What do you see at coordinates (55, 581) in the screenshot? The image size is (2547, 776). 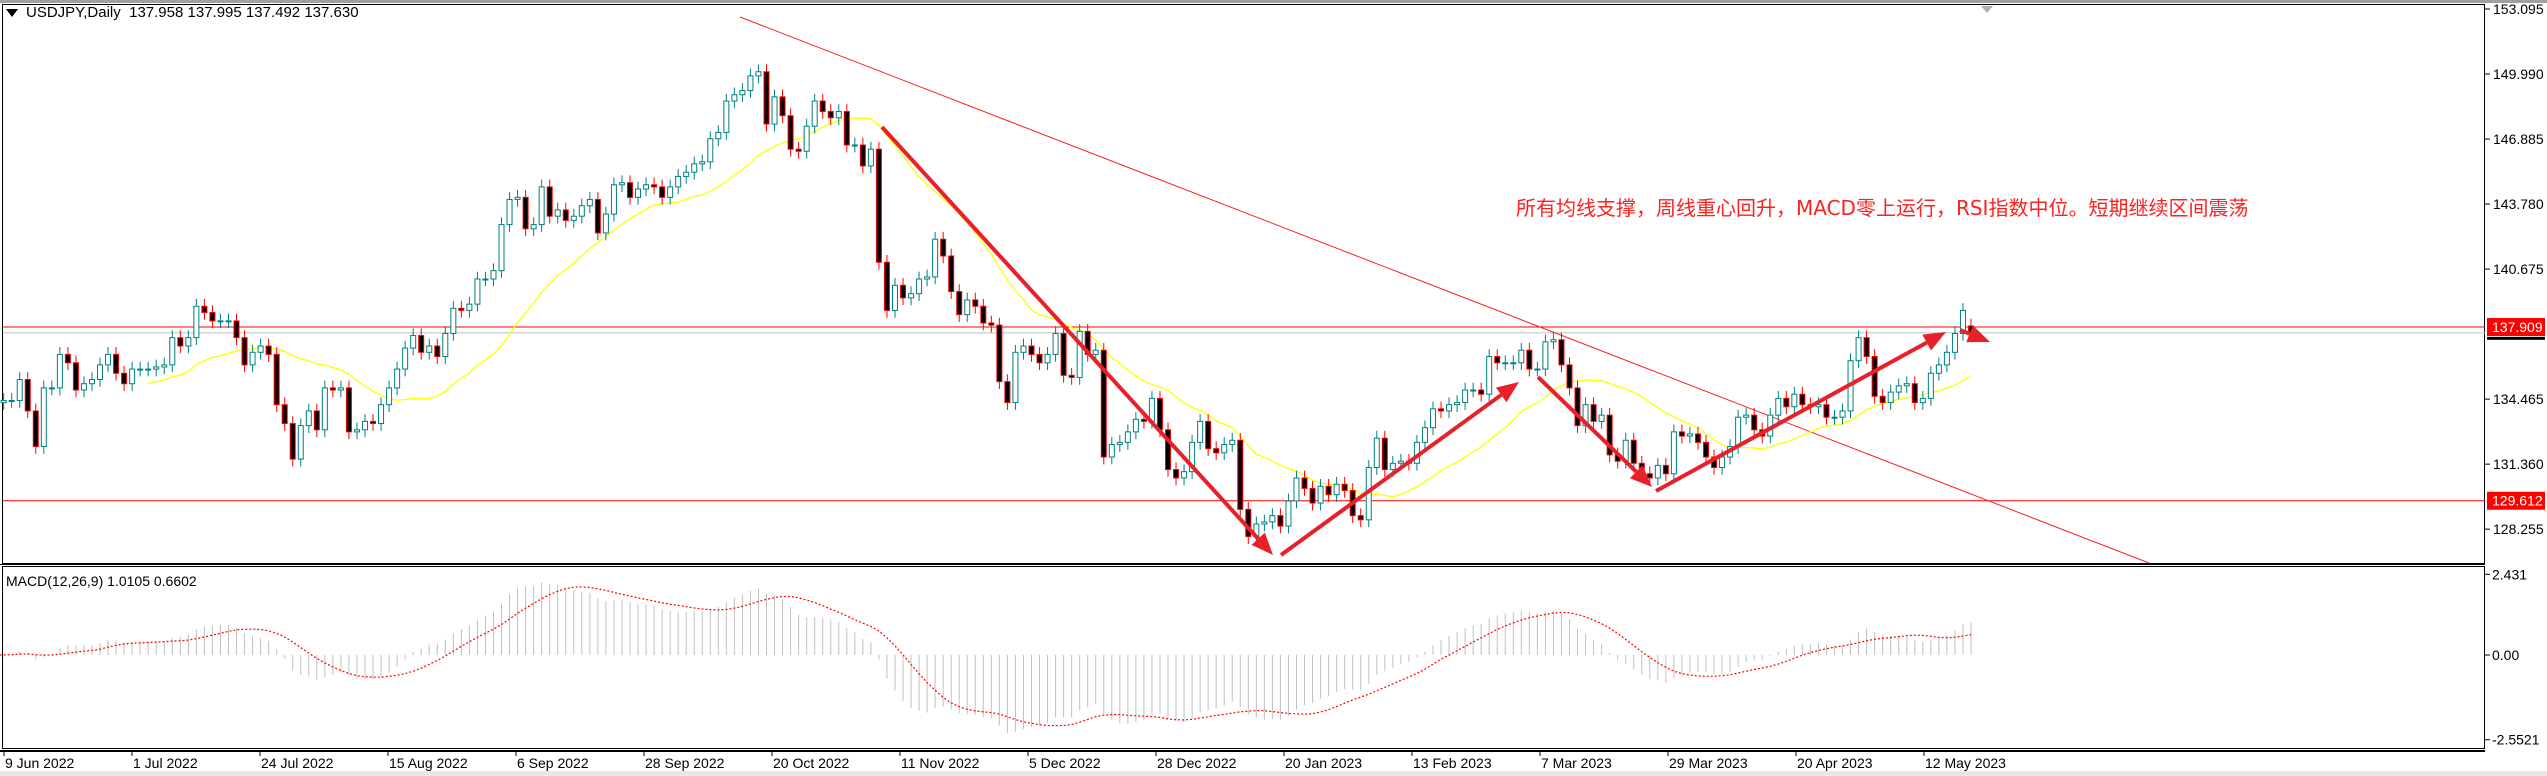 I see `macd-name: MACD(12,26,9)` at bounding box center [55, 581].